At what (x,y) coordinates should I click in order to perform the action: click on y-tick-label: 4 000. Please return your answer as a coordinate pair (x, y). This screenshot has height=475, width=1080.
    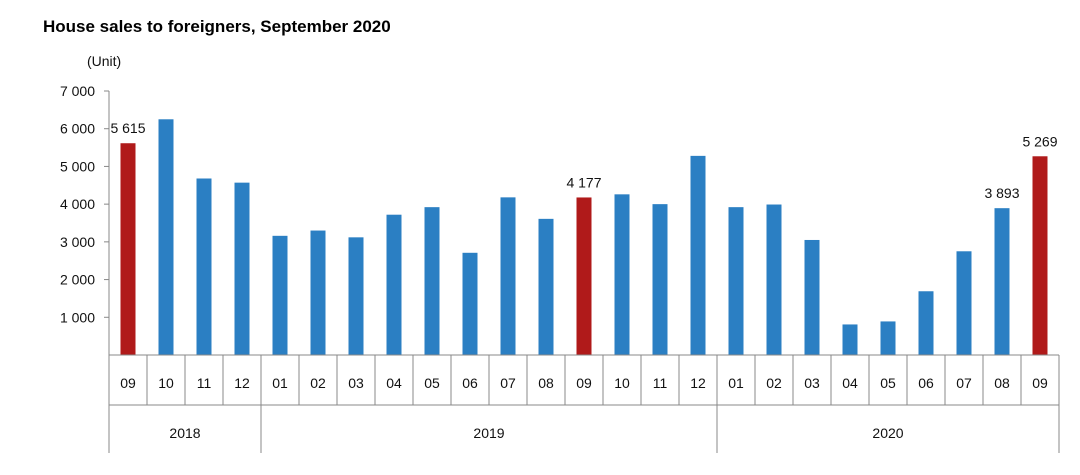
    Looking at the image, I should click on (77, 204).